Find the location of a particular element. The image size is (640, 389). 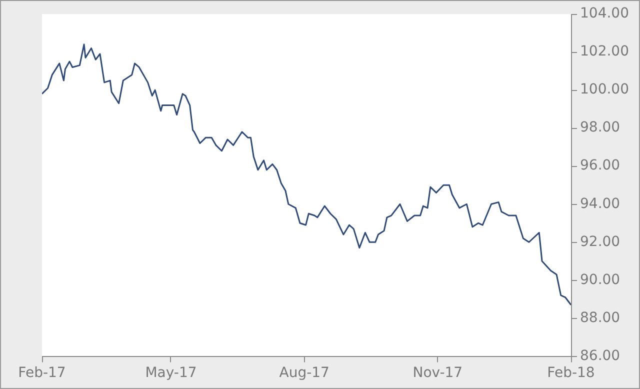

y-tick-label: 92.00 is located at coordinates (600, 242).